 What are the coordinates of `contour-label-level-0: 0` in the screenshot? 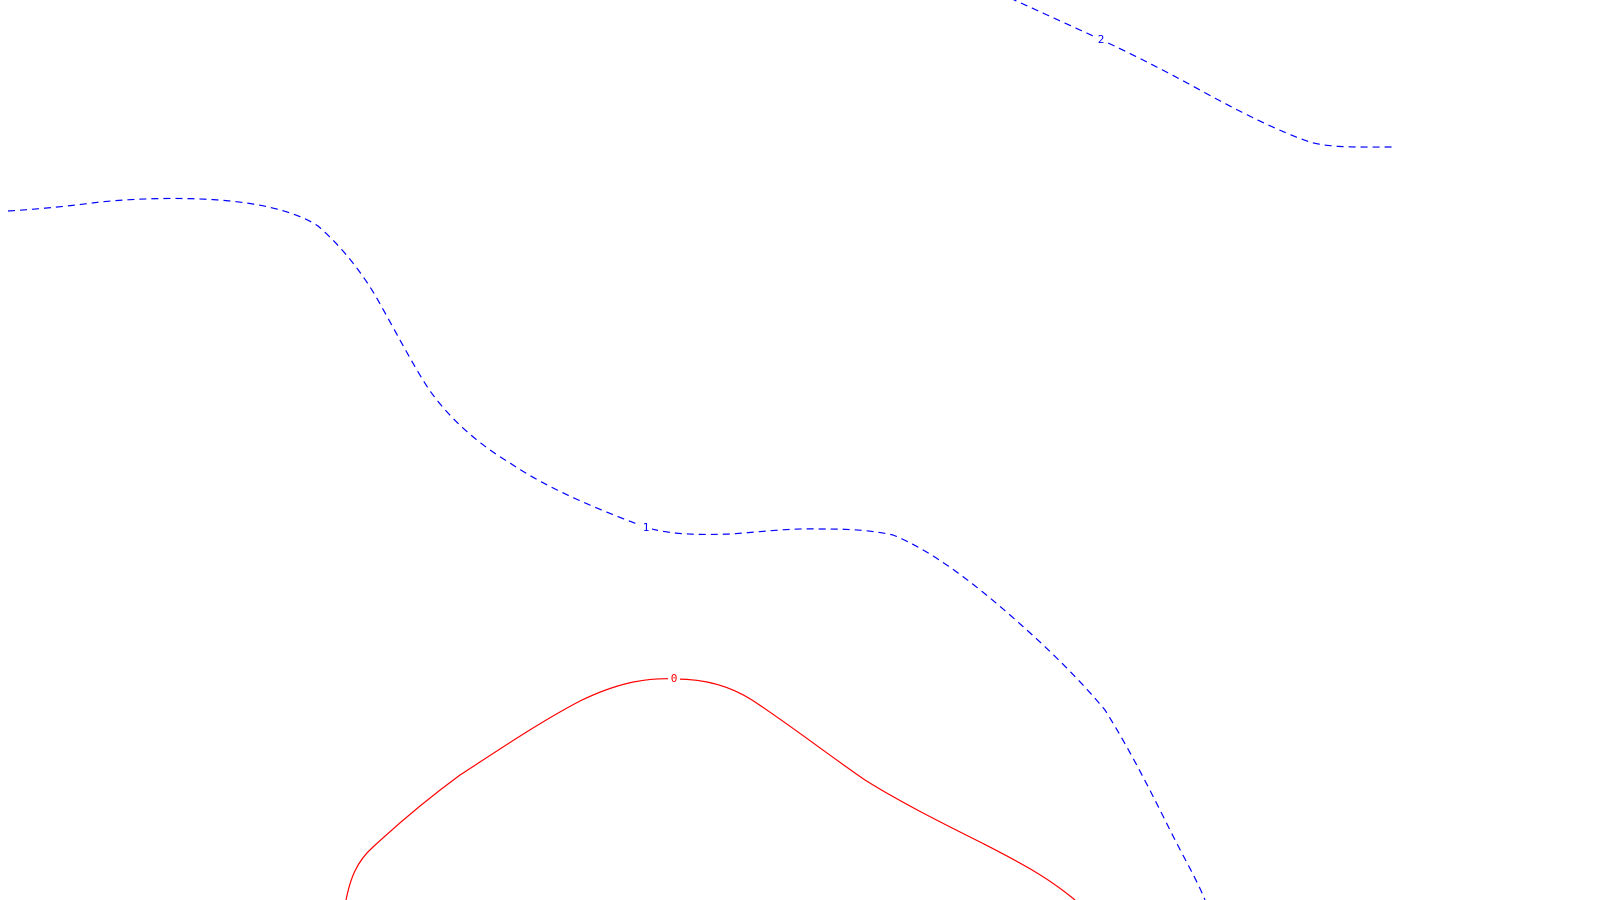 It's located at (674, 678).